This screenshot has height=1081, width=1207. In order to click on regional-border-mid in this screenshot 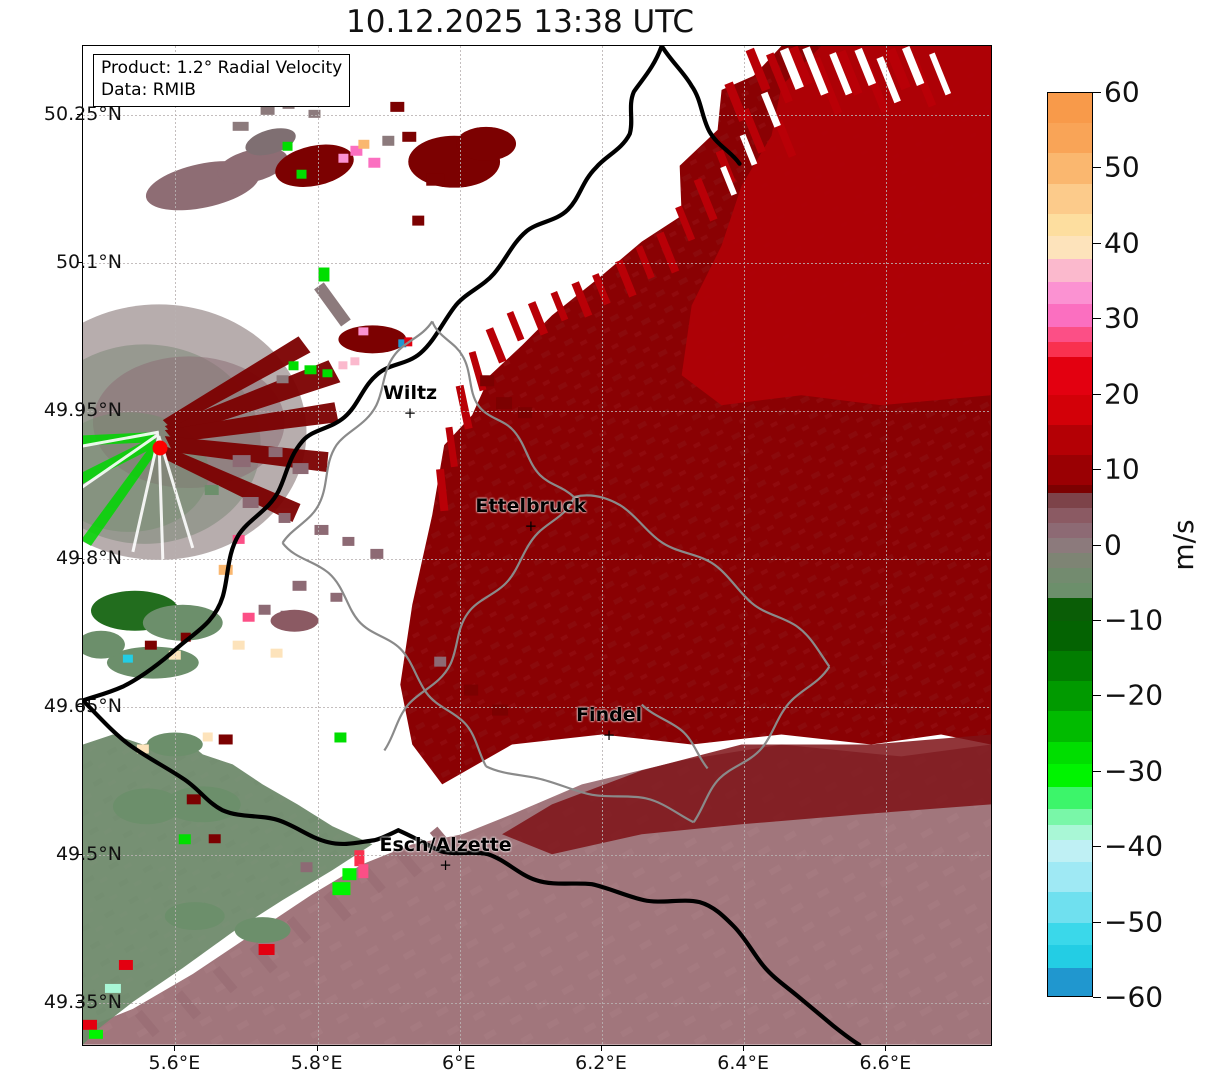, I will do `click(479, 624)`.